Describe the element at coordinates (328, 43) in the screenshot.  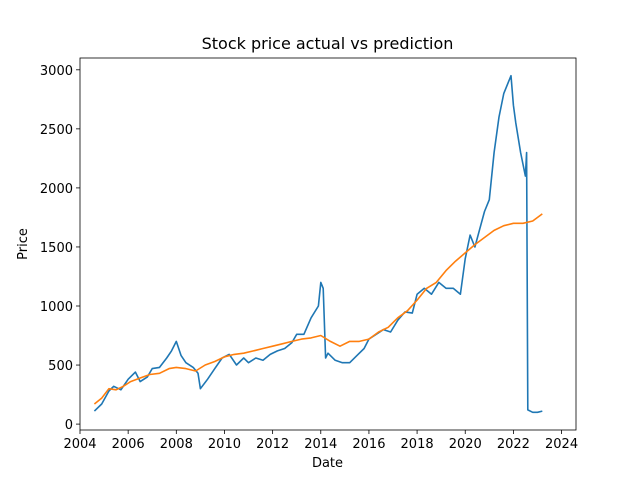
I see `chart-title: Stock price actual vs prediction` at that location.